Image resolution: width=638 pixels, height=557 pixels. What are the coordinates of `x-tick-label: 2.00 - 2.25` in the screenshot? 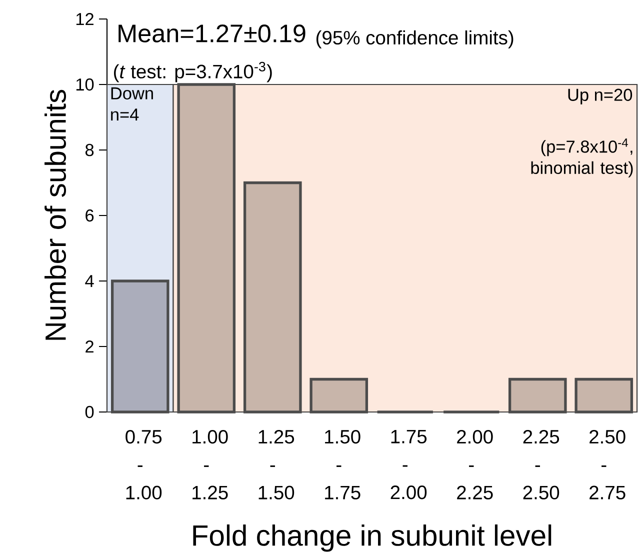 It's located at (475, 465).